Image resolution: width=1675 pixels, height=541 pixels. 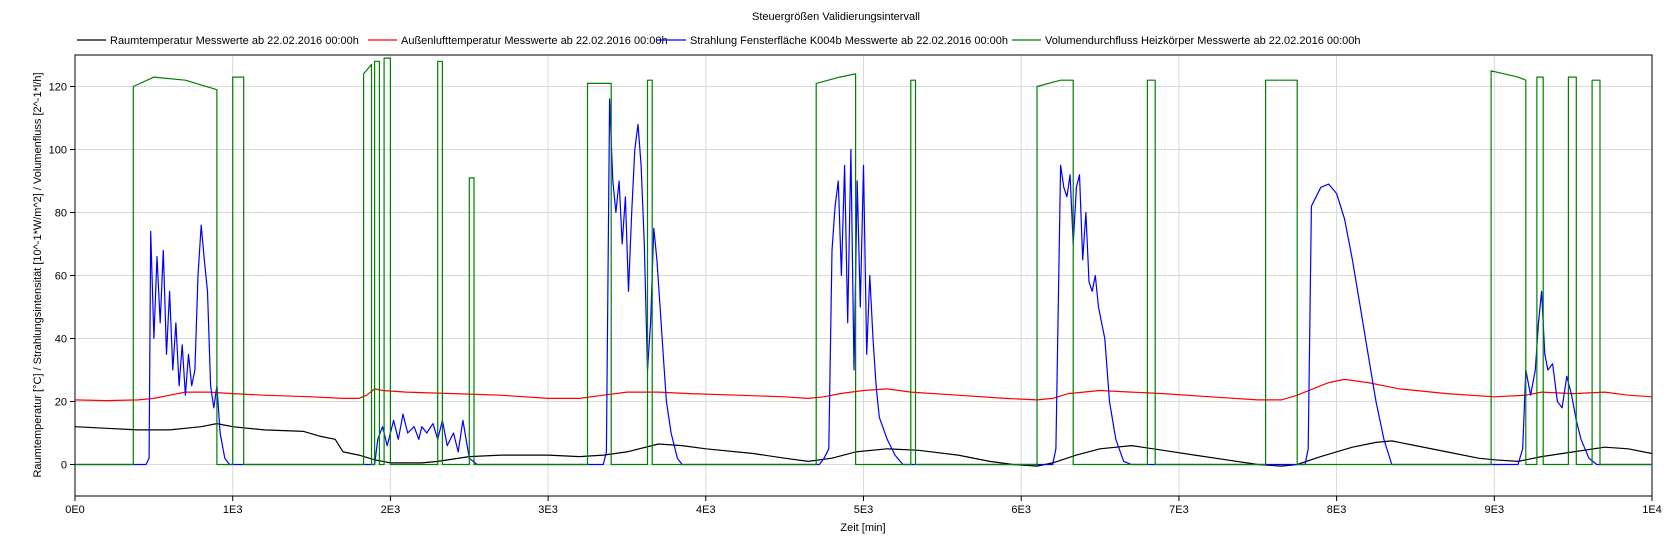 I want to click on x-tick-label: 4E3, so click(x=706, y=510).